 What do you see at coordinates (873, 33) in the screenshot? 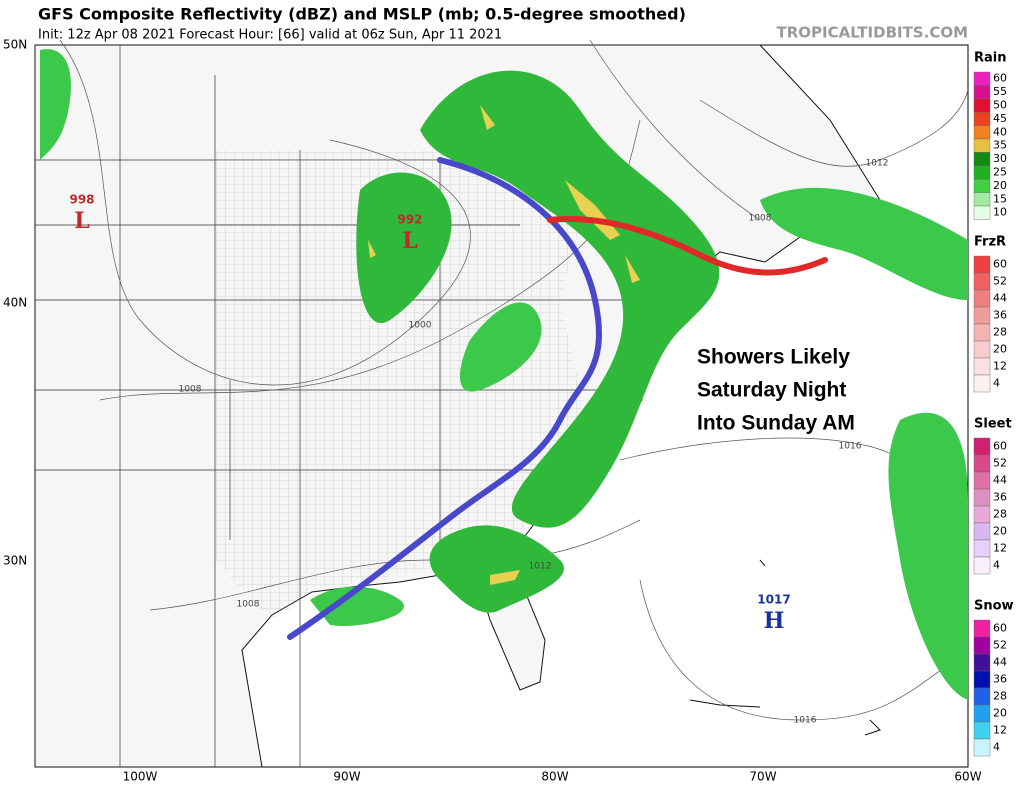
I see `watermark: TROPICALTIDBITS.COM` at bounding box center [873, 33].